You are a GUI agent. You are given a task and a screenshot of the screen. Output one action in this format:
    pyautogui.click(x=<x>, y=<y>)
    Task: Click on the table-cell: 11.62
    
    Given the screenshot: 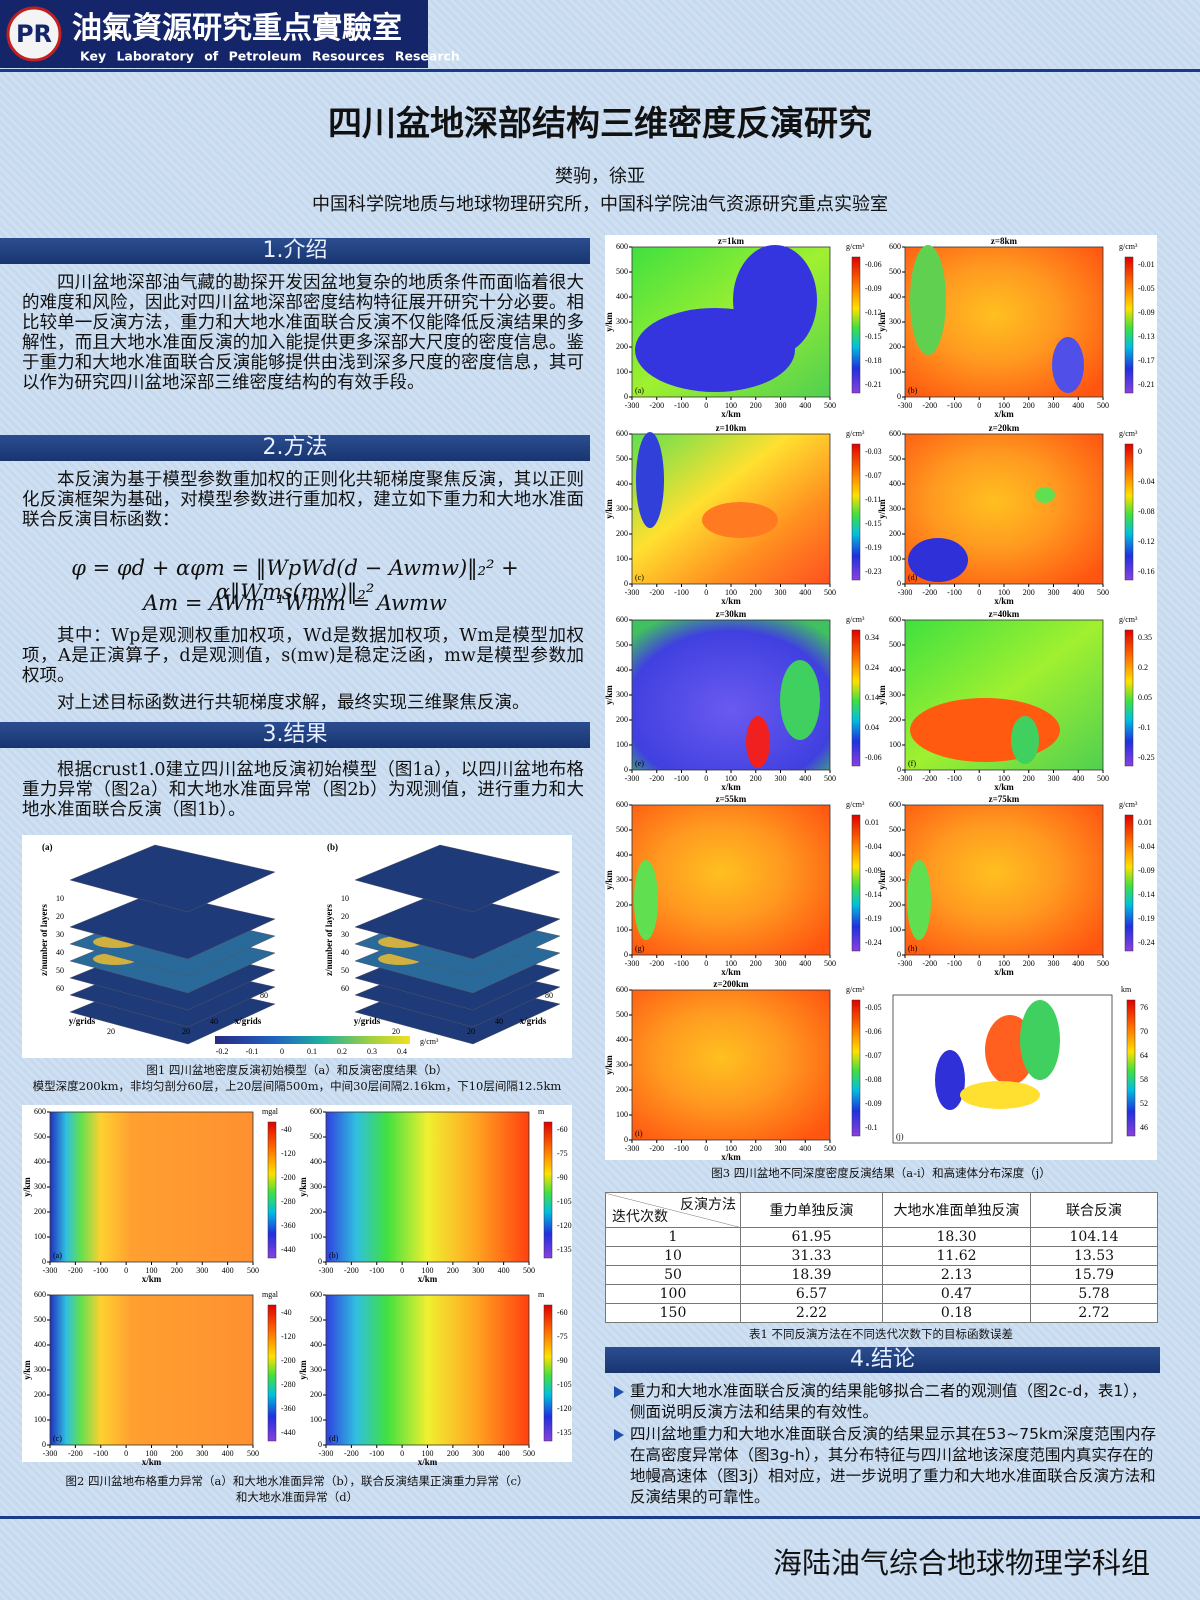 What is the action you would take?
    pyautogui.click(x=956, y=1256)
    